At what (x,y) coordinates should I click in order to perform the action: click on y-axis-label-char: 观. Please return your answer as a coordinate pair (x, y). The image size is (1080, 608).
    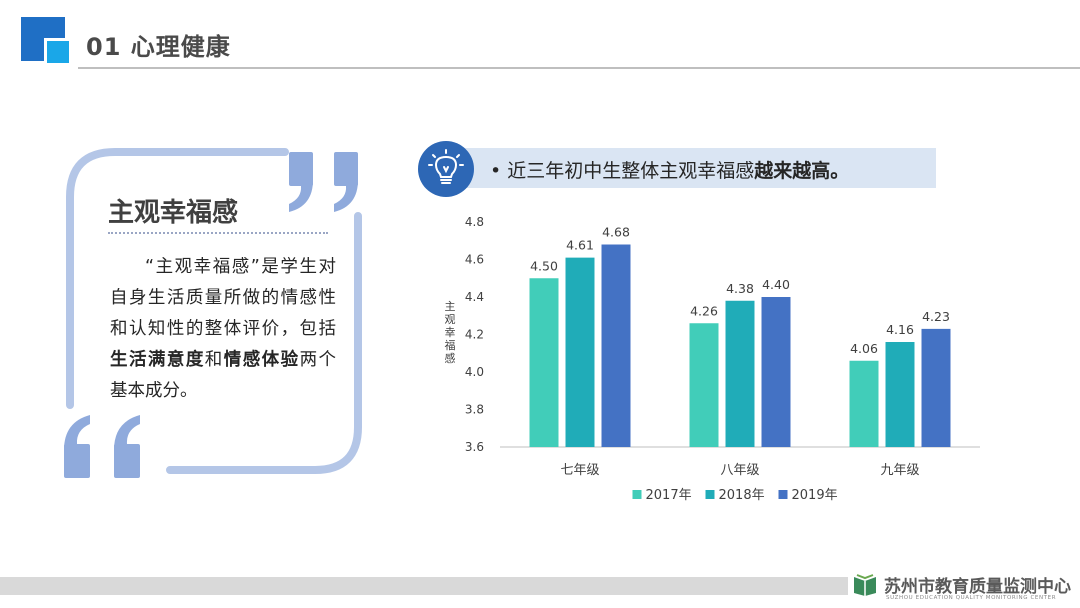
    Looking at the image, I should click on (450, 319).